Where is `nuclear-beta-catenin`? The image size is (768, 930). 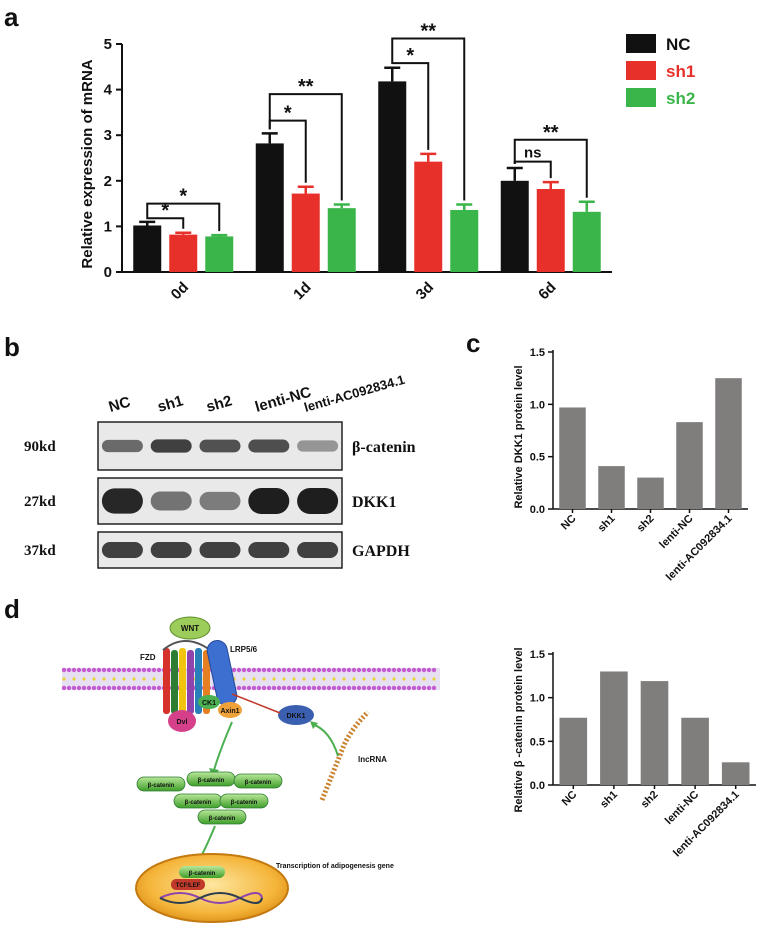 nuclear-beta-catenin is located at coordinates (202, 872).